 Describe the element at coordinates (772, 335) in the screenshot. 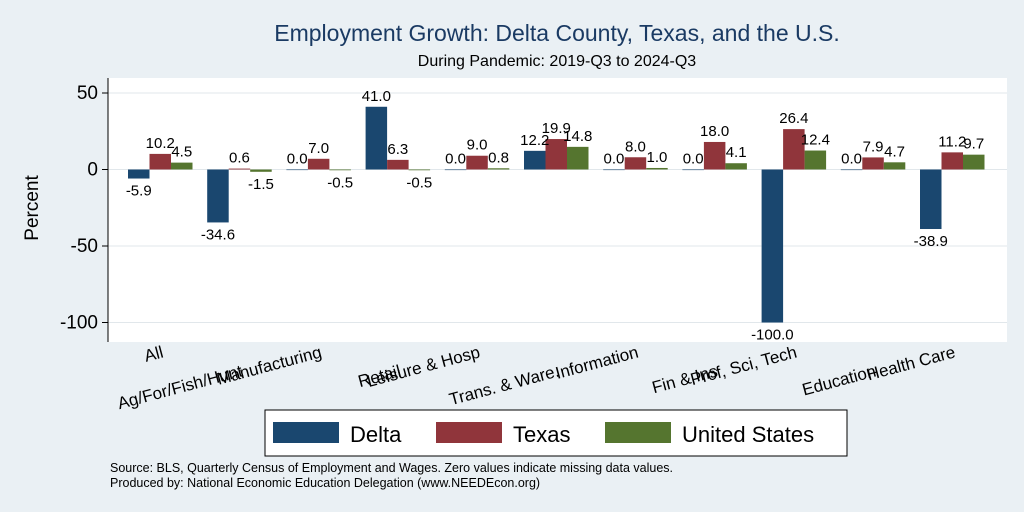

I see `data-label: -100.0` at that location.